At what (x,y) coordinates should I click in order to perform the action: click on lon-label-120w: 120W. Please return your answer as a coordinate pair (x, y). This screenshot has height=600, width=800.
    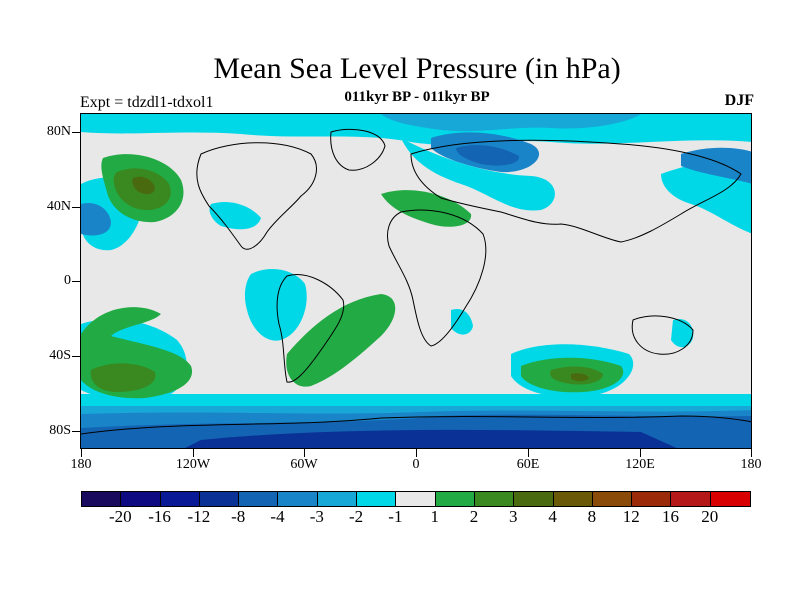
    Looking at the image, I should click on (193, 464).